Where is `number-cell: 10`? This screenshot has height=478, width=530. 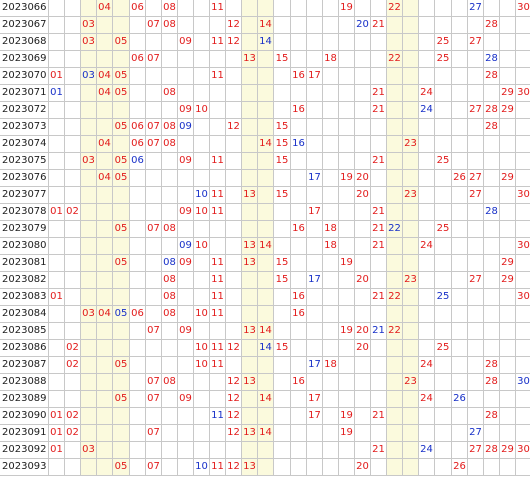 number-cell: 10 is located at coordinates (202, 467).